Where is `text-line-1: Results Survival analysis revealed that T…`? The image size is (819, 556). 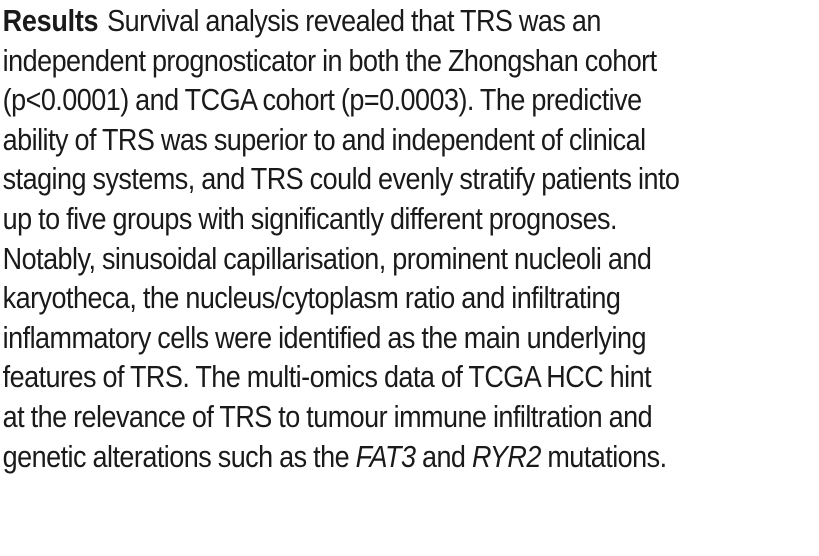
text-line-1: Results Survival analysis revealed that T… is located at coordinates (411, 22).